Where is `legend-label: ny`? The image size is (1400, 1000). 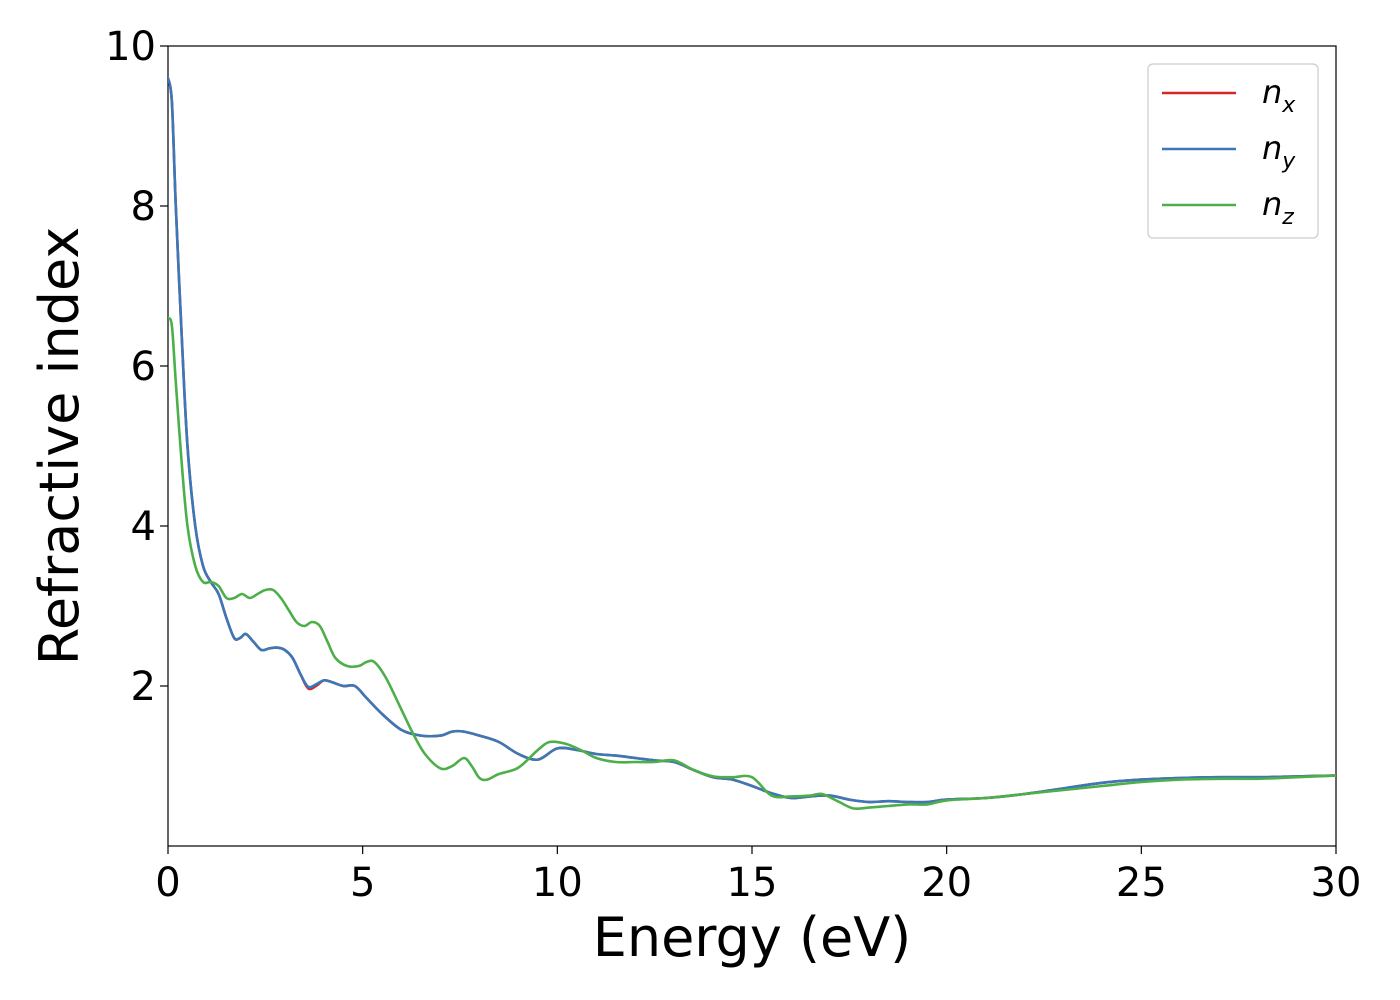
legend-label: ny is located at coordinates (1279, 151).